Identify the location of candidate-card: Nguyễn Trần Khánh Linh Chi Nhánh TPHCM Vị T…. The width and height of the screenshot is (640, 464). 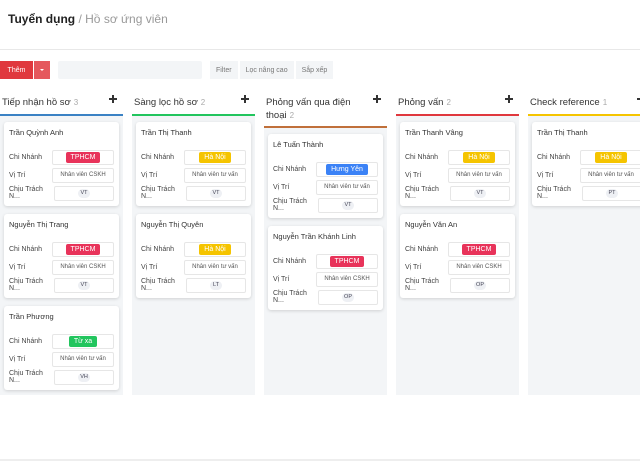
(325, 268).